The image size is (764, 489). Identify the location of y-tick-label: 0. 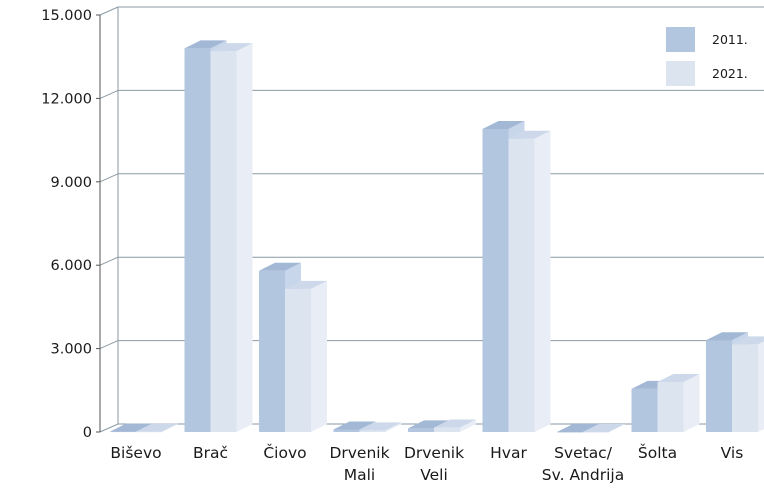
(87, 433).